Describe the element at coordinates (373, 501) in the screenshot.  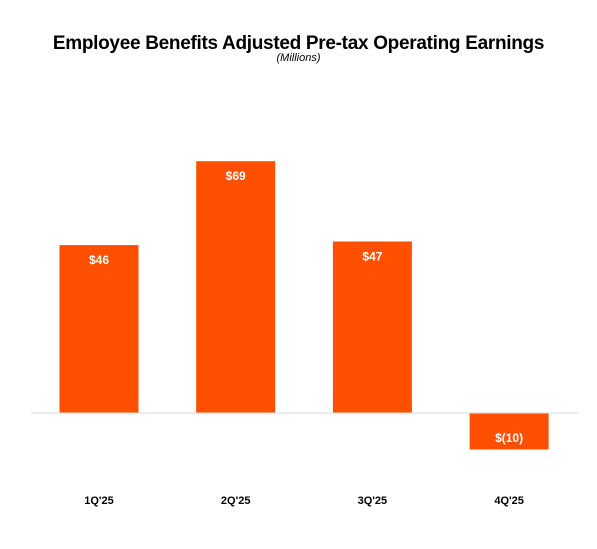
I see `x-tick-label-3: 3Q'25` at that location.